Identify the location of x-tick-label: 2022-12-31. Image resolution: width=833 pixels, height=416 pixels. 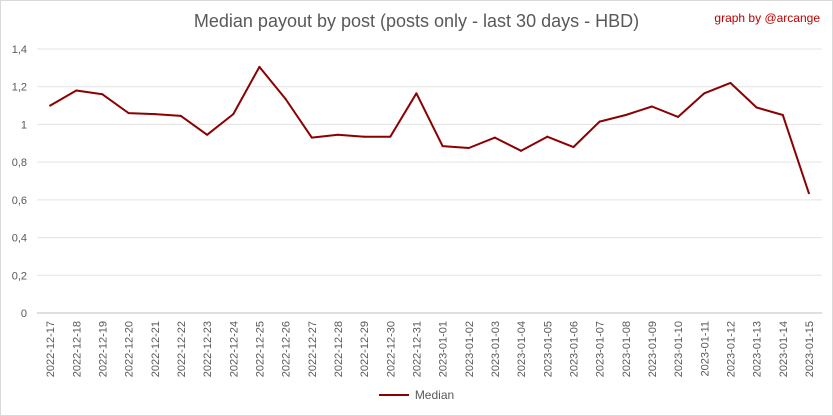
(417, 349).